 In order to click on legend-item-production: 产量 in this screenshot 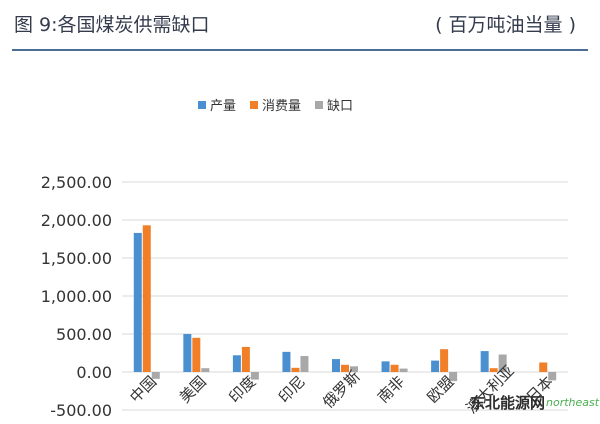, I will do `click(217, 104)`.